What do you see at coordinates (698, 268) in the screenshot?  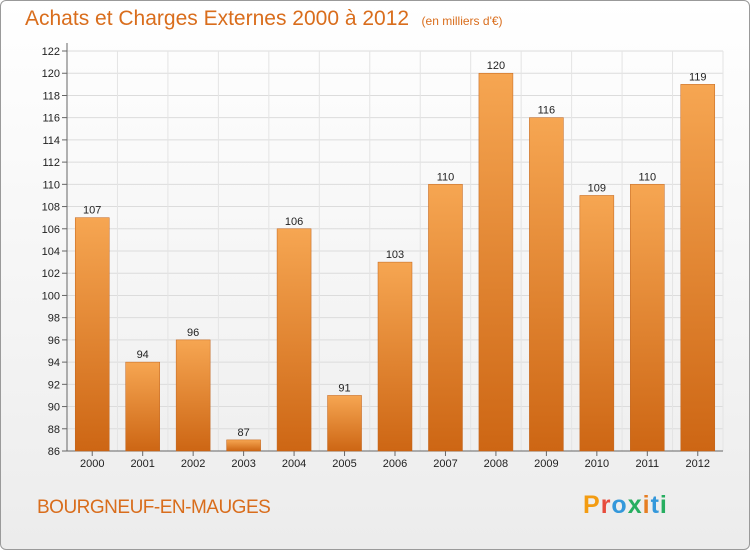 I see `bar-2012` at bounding box center [698, 268].